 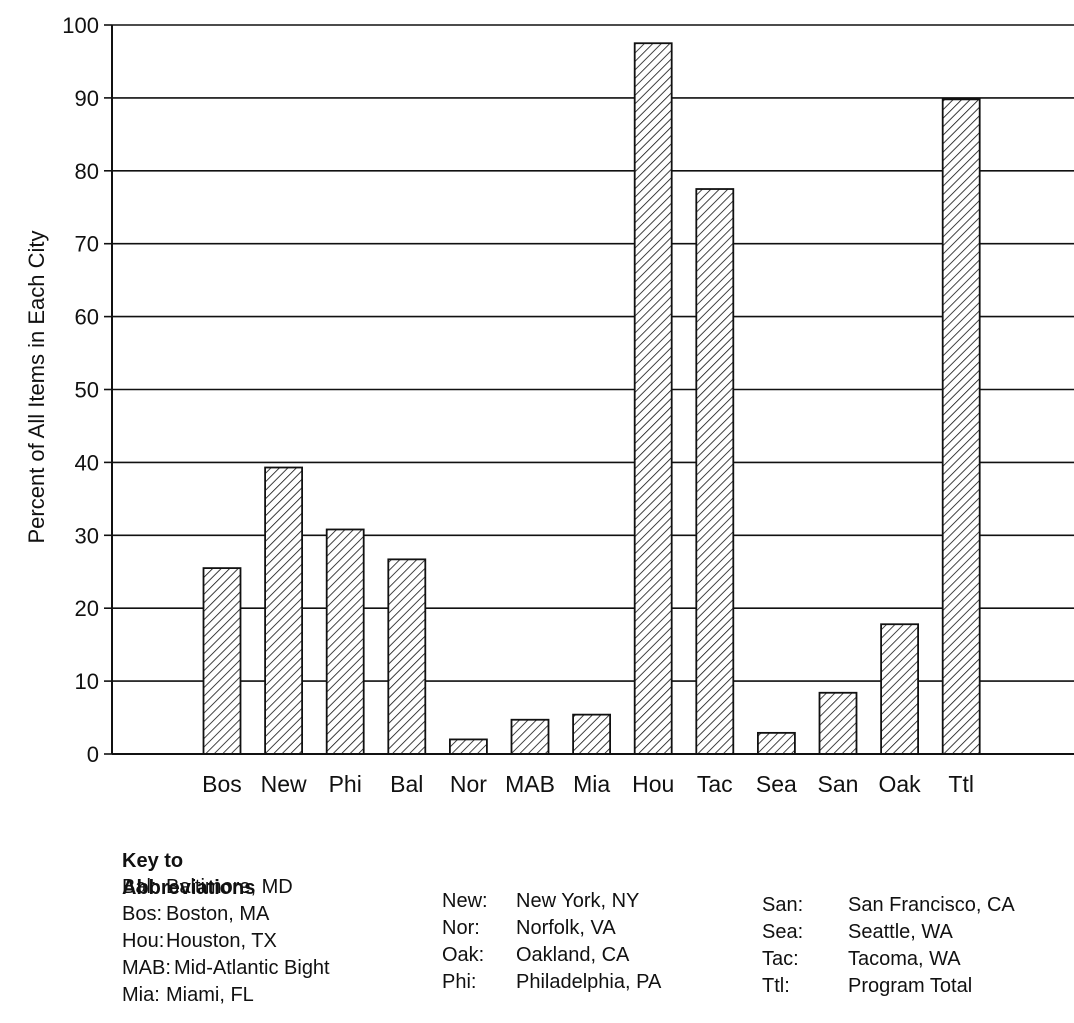 What do you see at coordinates (146, 968) in the screenshot?
I see `key-abbr: MAB:` at bounding box center [146, 968].